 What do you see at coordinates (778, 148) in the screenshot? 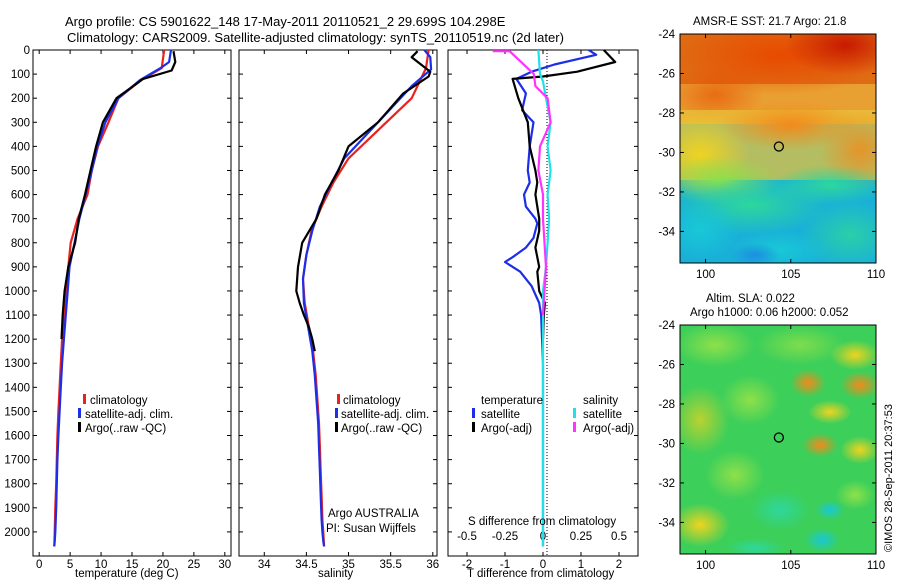
I see `sst-map-frame` at bounding box center [778, 148].